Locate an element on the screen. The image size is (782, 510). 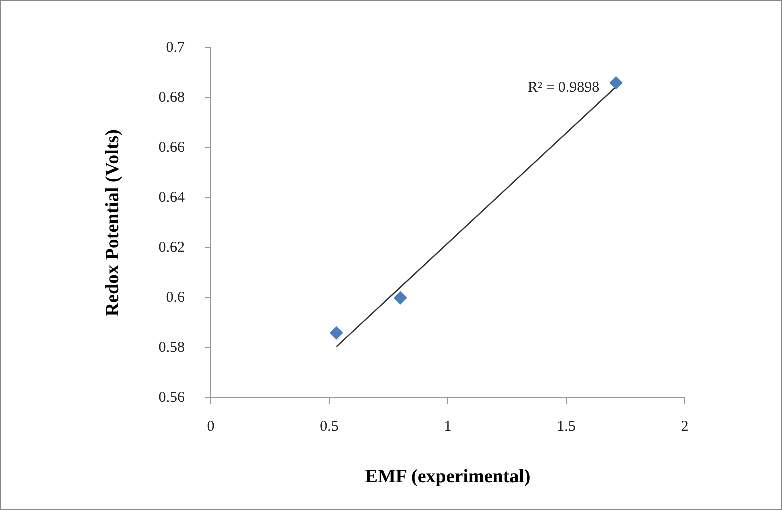
x-axis-title: EMF (experimental) is located at coordinates (448, 477).